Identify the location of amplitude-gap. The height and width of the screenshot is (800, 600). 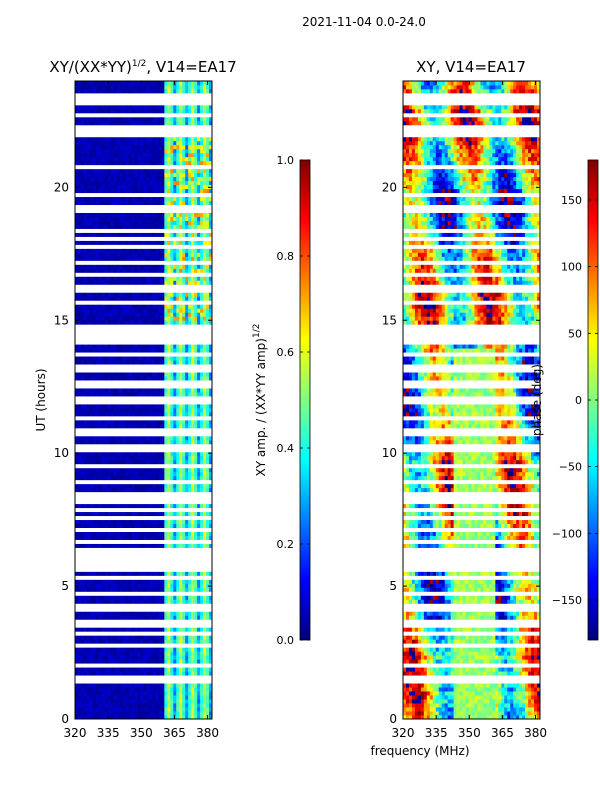
(143, 681).